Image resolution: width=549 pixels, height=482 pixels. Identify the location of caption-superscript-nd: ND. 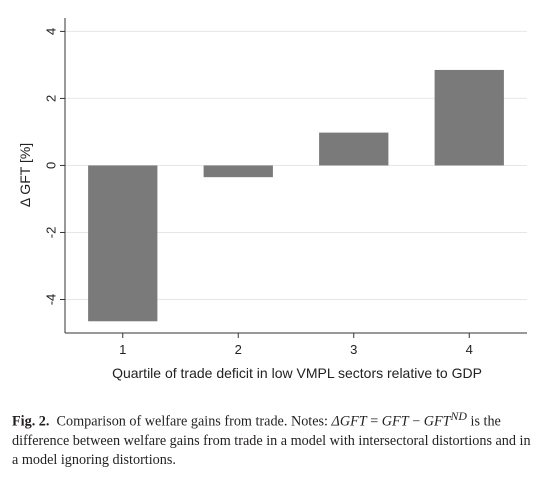
(458, 416).